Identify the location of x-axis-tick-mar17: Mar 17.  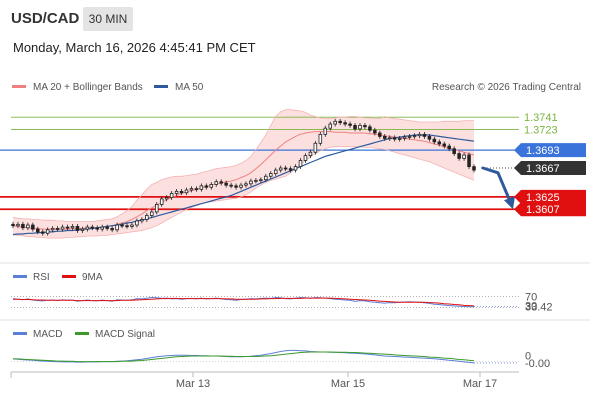
(480, 381).